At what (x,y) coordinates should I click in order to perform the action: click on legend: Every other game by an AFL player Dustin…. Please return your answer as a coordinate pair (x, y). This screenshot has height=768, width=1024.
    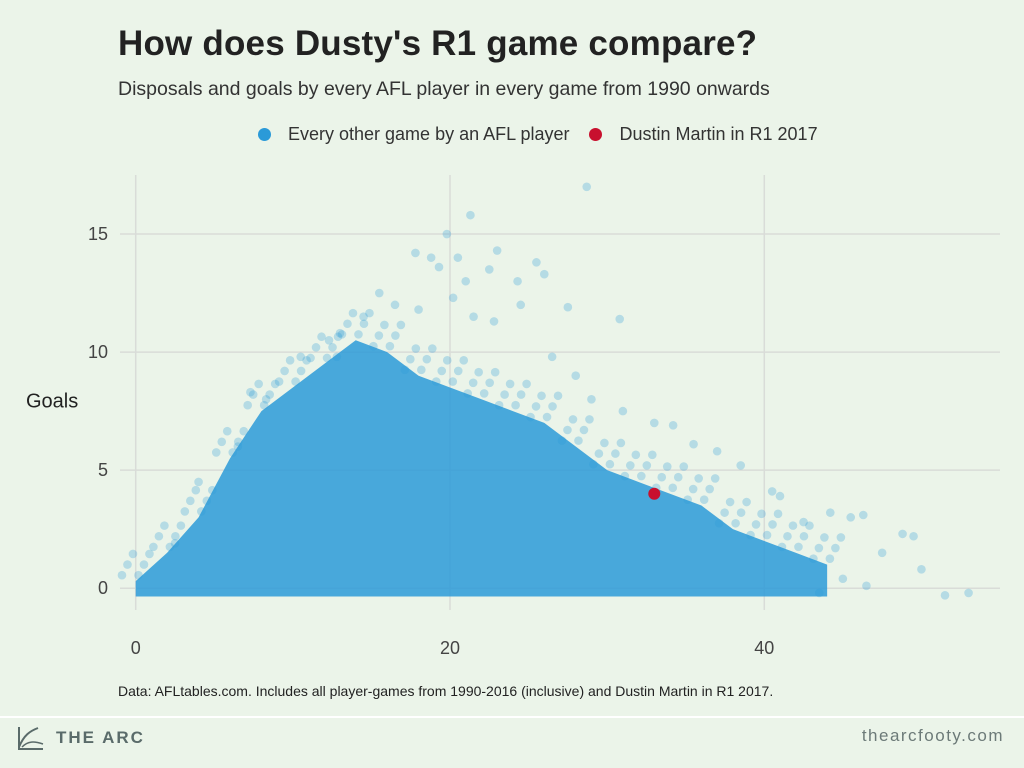
    Looking at the image, I should click on (548, 134).